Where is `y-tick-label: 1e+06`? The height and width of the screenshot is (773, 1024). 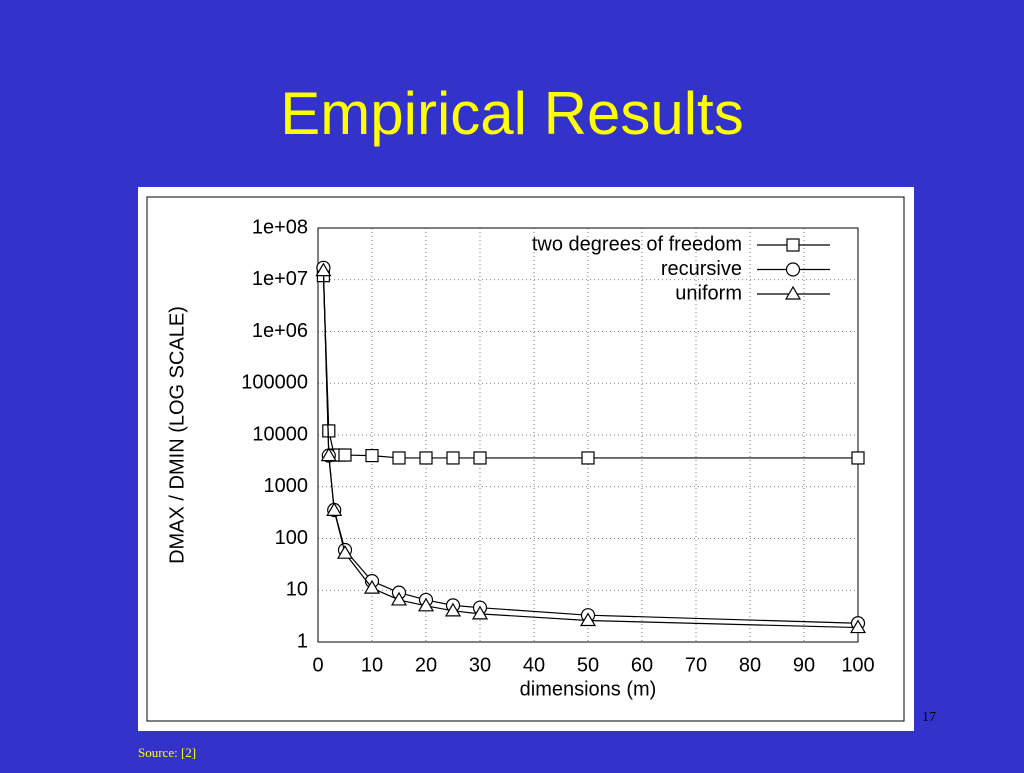
y-tick-label: 1e+06 is located at coordinates (280, 331).